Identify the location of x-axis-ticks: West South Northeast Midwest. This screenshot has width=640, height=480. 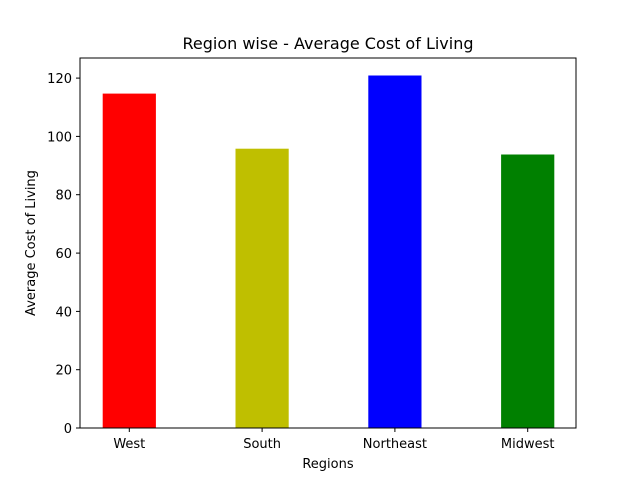
(333, 440).